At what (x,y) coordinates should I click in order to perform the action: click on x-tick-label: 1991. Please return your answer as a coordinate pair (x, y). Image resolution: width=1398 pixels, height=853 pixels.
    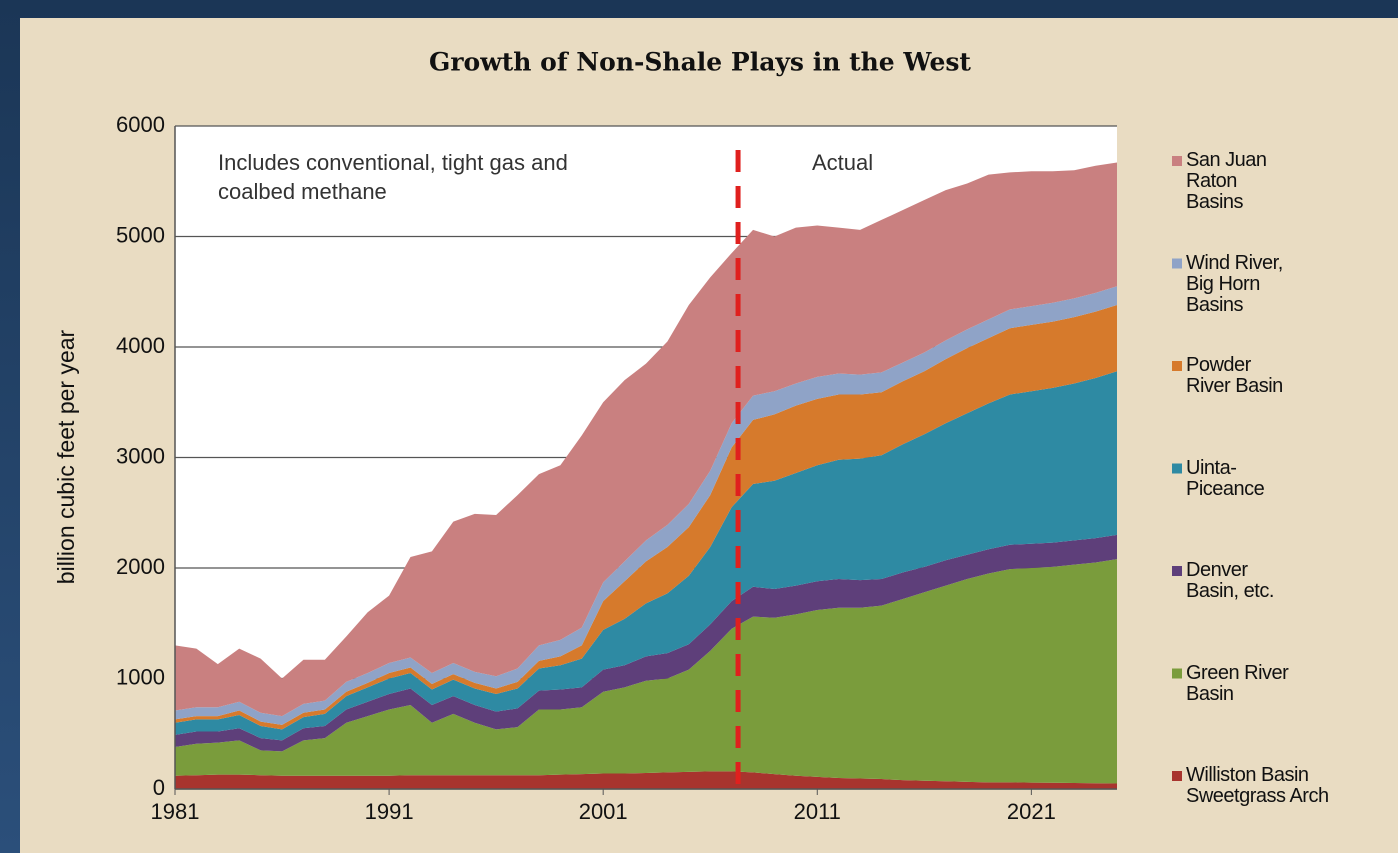
    Looking at the image, I should click on (389, 811).